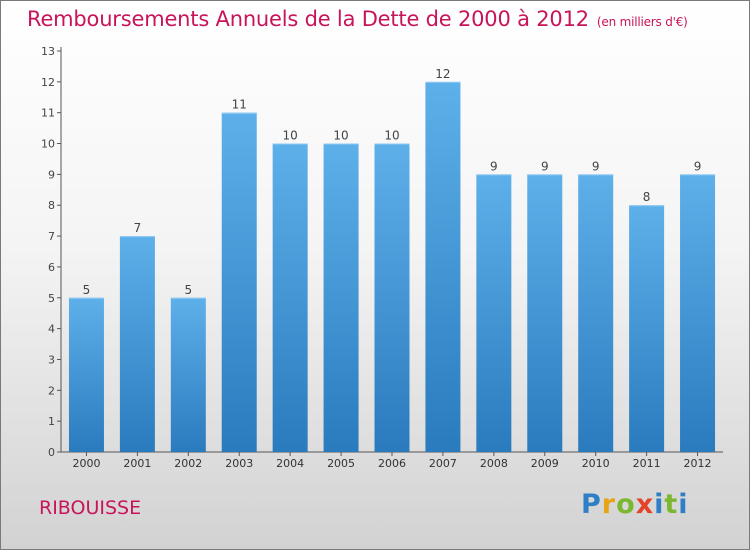 This screenshot has width=750, height=551. What do you see at coordinates (48, 82) in the screenshot?
I see `y-tick-label: 12` at bounding box center [48, 82].